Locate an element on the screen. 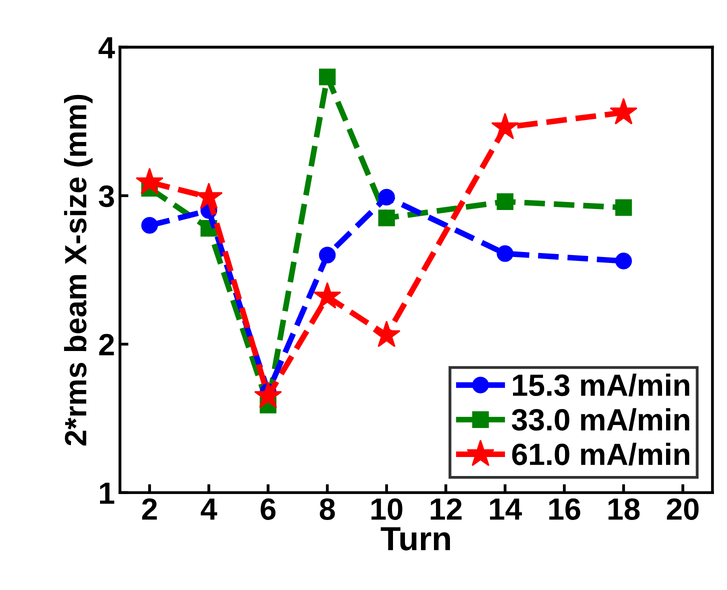  x-axis-title: Turn is located at coordinates (415, 538).